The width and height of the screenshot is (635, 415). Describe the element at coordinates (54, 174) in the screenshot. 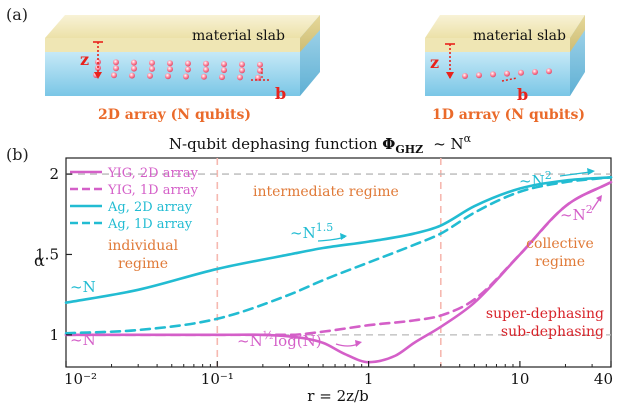

I see `y-tick-label-2: 2` at that location.